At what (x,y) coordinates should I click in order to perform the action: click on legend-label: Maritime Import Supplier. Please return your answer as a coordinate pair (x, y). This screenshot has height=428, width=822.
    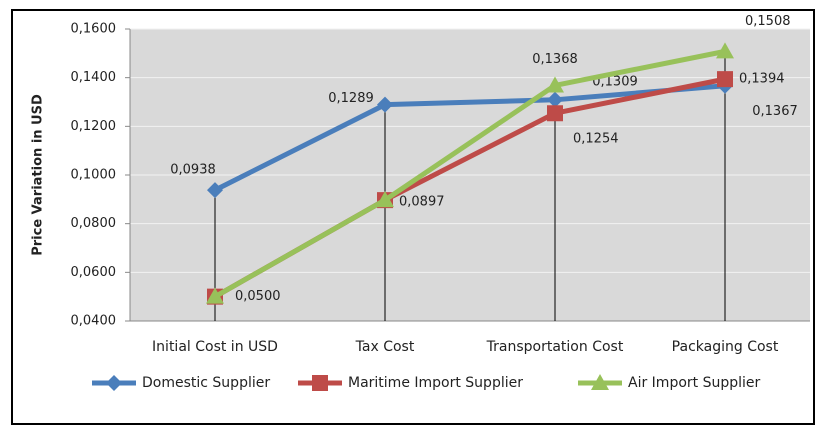
    Looking at the image, I should click on (435, 383).